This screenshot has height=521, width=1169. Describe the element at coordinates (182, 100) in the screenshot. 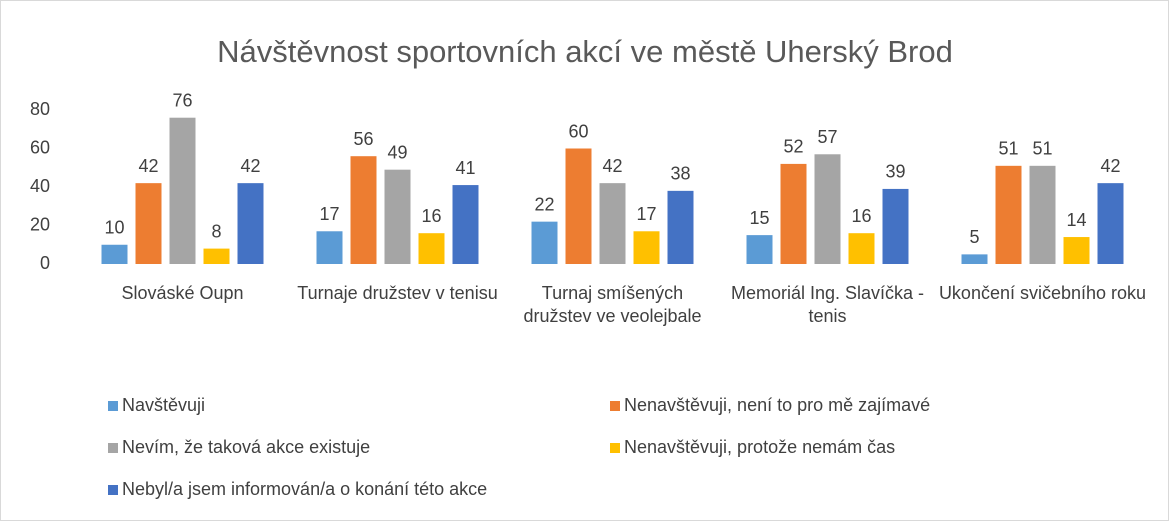

I see `data-label: 76` at that location.